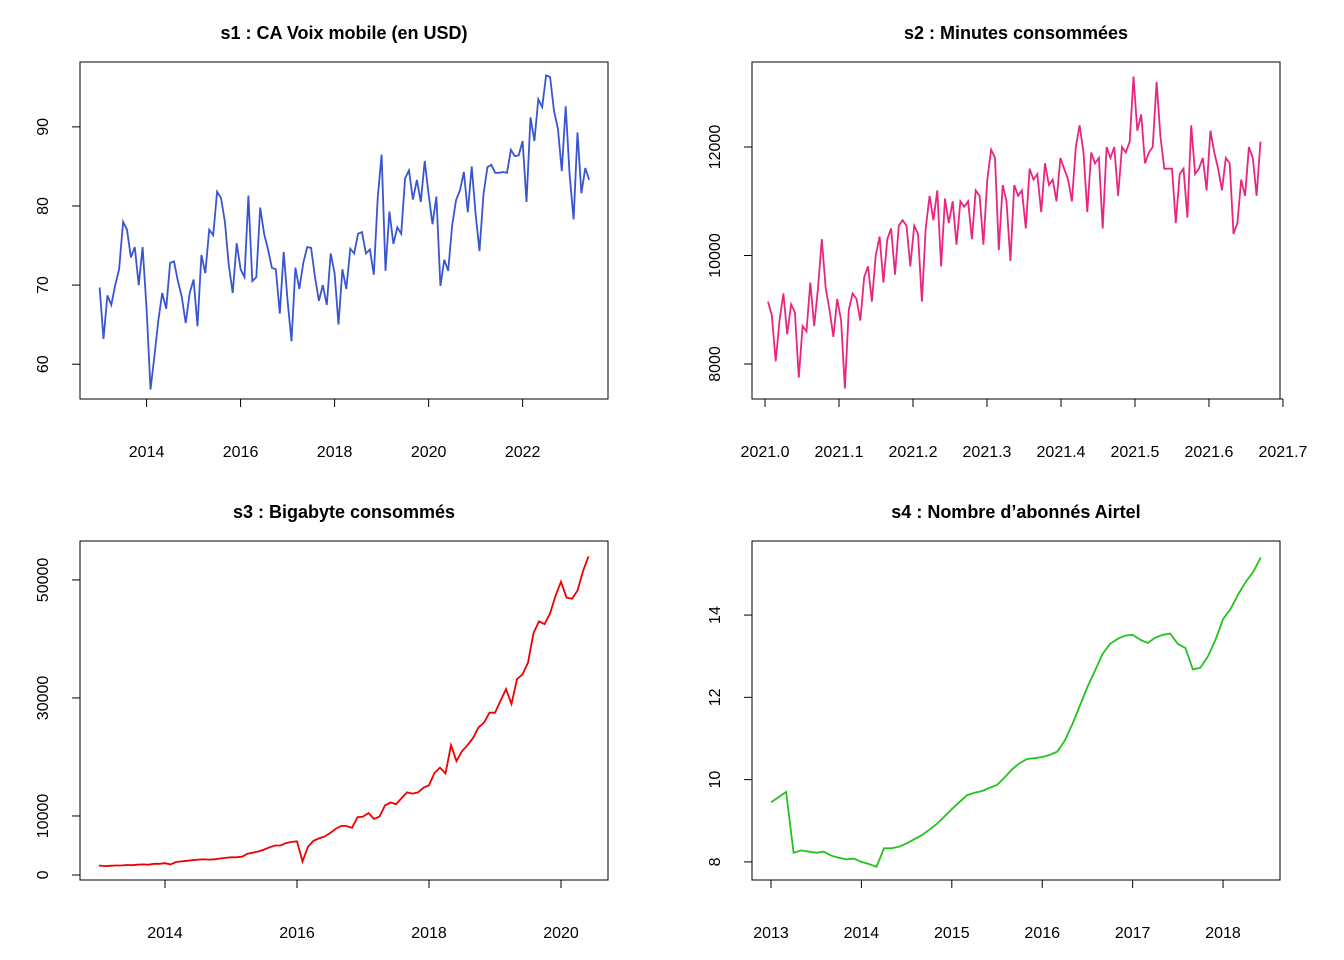 Image resolution: width=1344 pixels, height=960 pixels. I want to click on y-tick-label: 80, so click(43, 206).